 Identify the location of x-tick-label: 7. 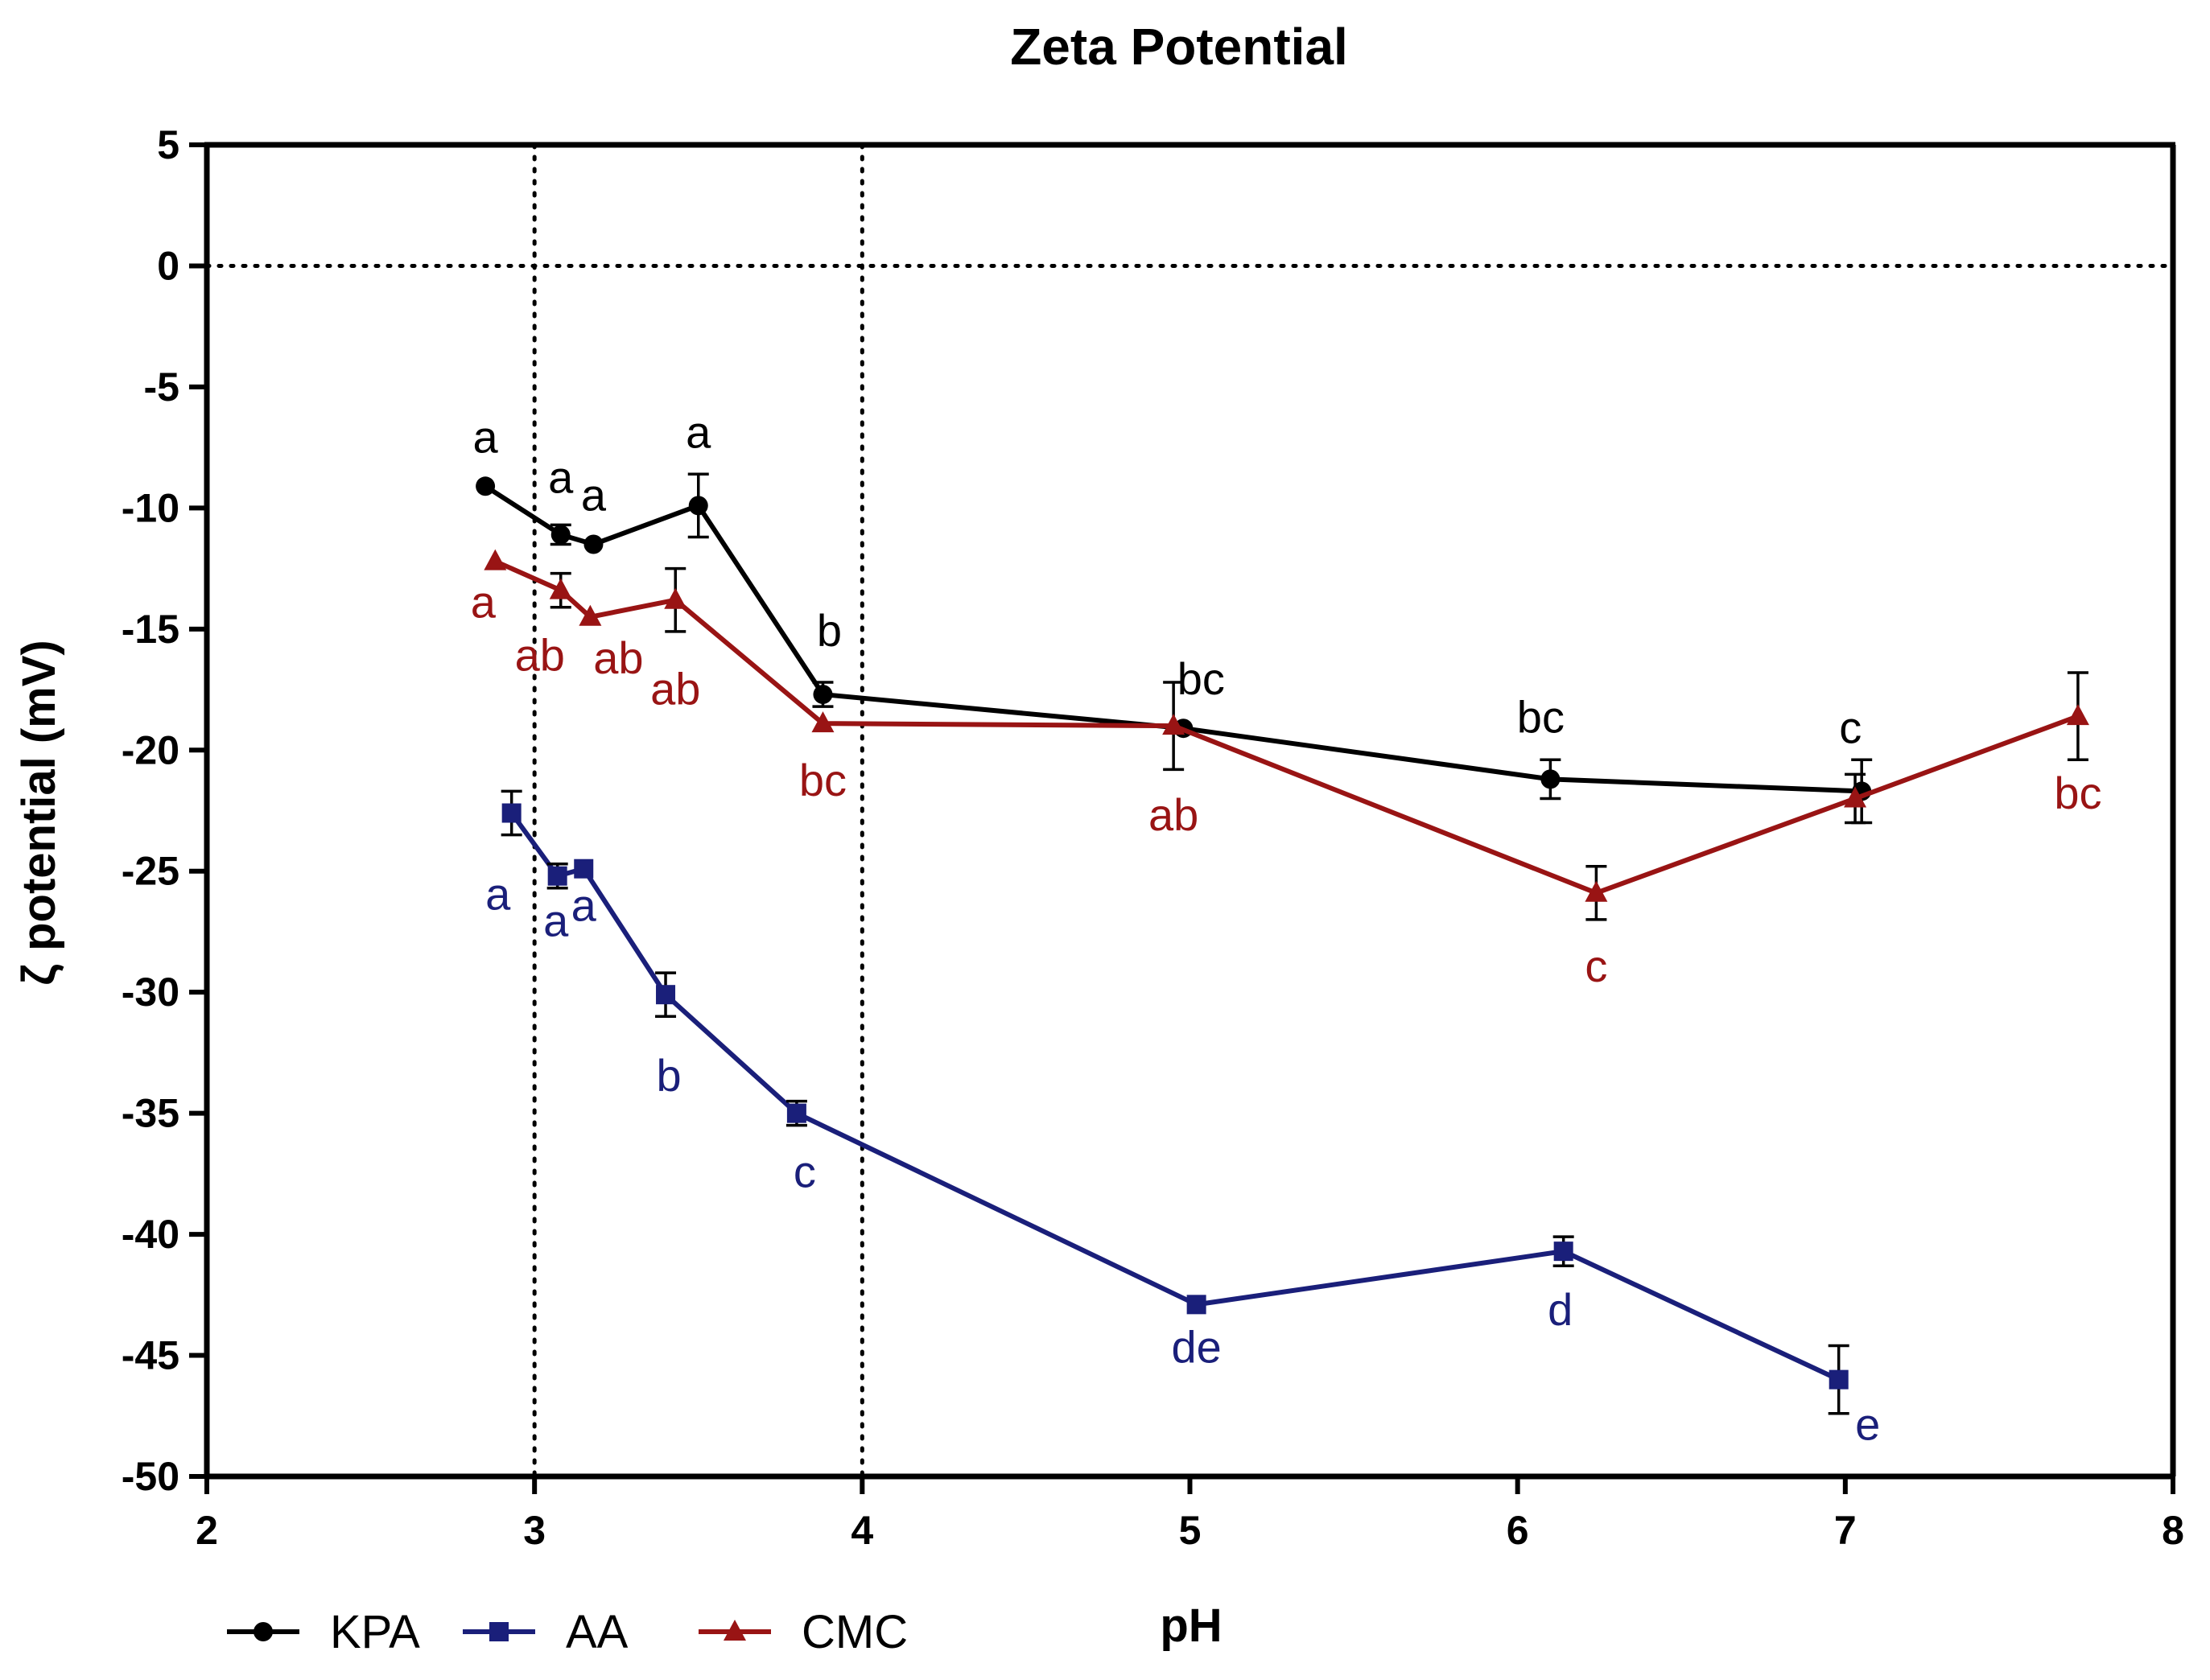
(1846, 1531).